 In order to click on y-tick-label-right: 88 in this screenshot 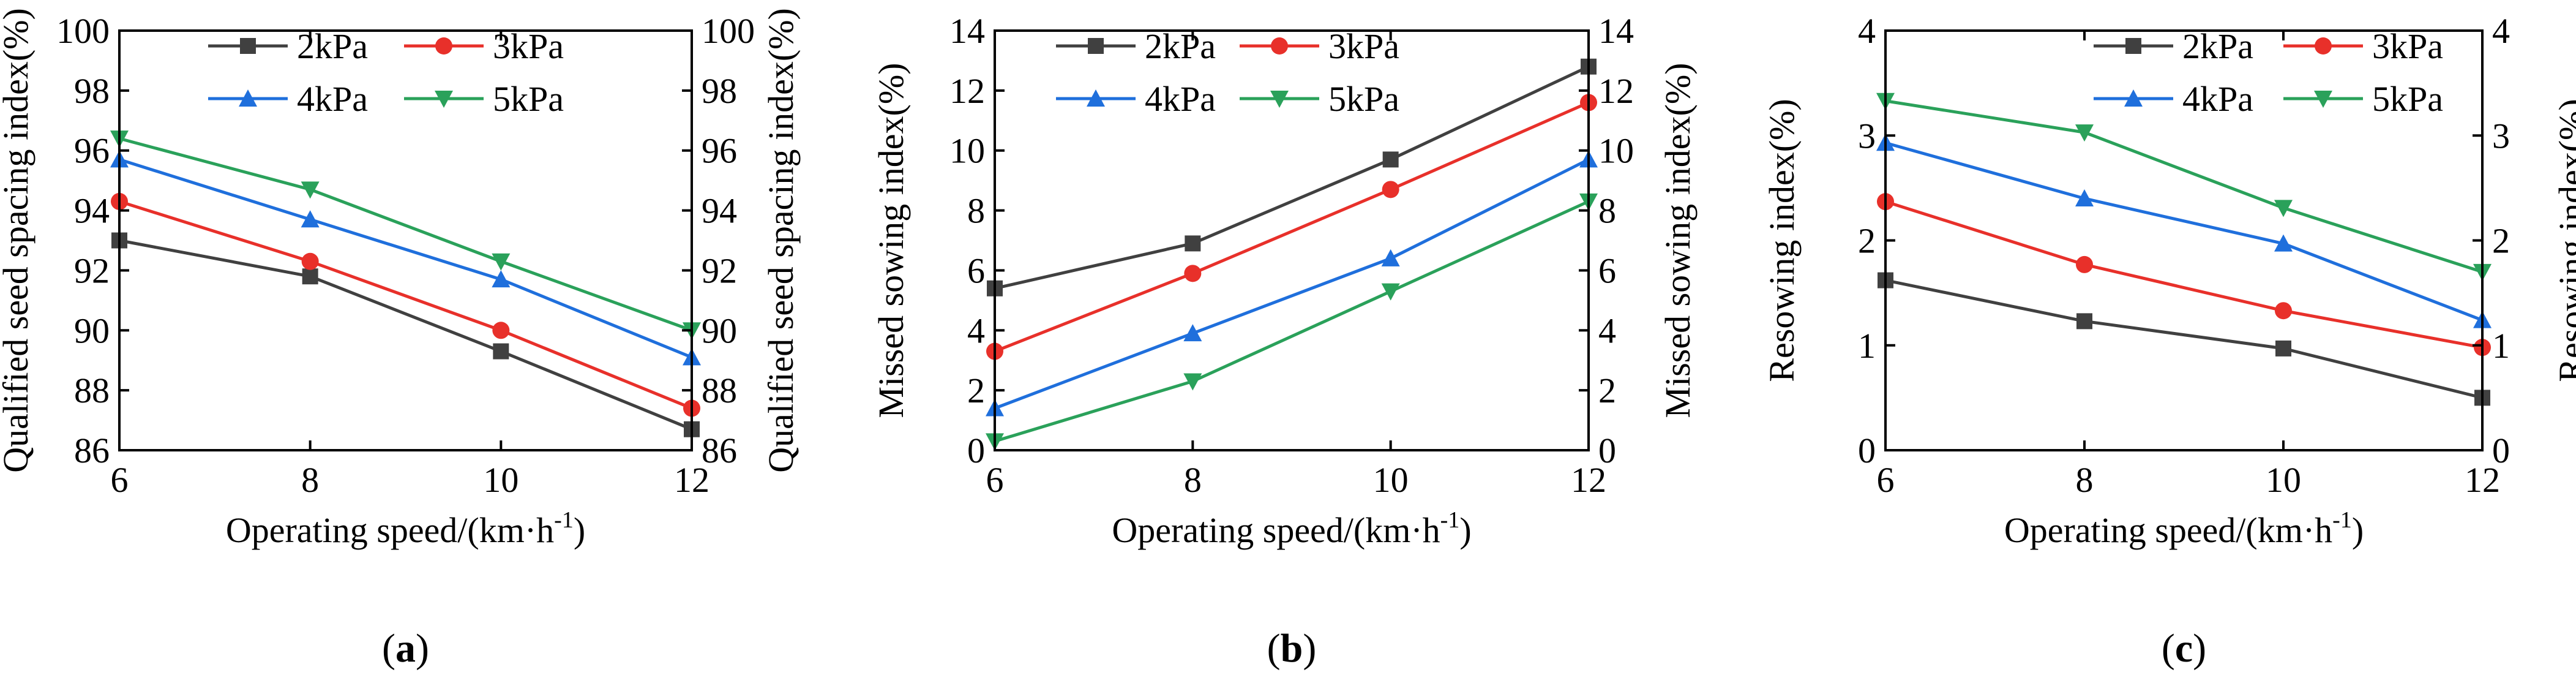, I will do `click(719, 391)`.